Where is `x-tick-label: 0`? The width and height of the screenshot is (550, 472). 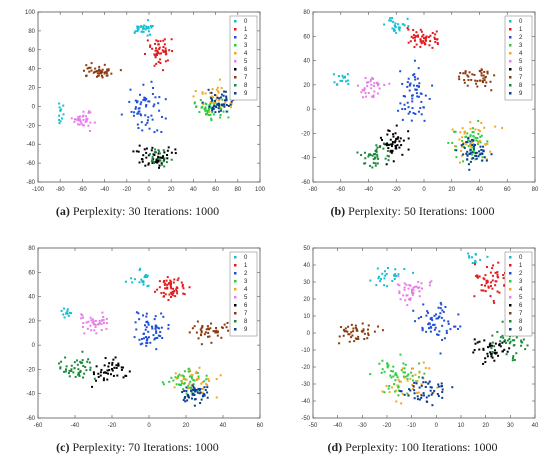 x-tick-label: 0 is located at coordinates (149, 190).